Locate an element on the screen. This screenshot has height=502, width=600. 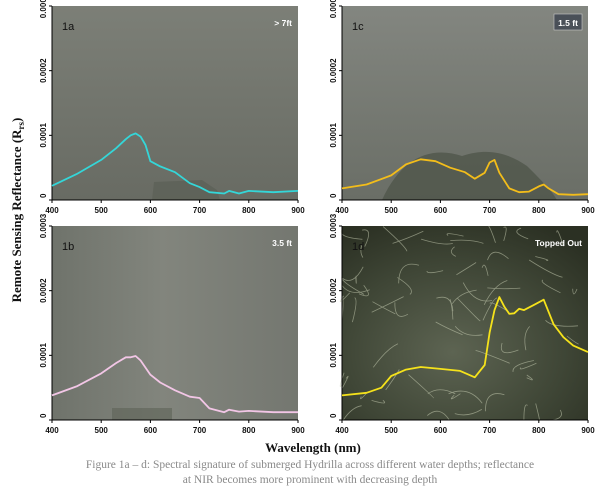
panel-1a-spectrum-line is located at coordinates (175, 163).